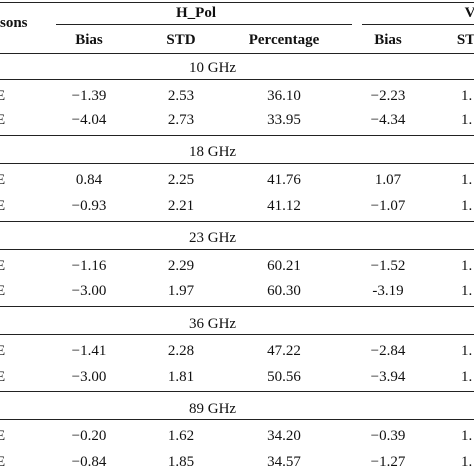 The width and height of the screenshot is (474, 474). Describe the element at coordinates (181, 96) in the screenshot. I see `h-std-cell: 2.53` at that location.